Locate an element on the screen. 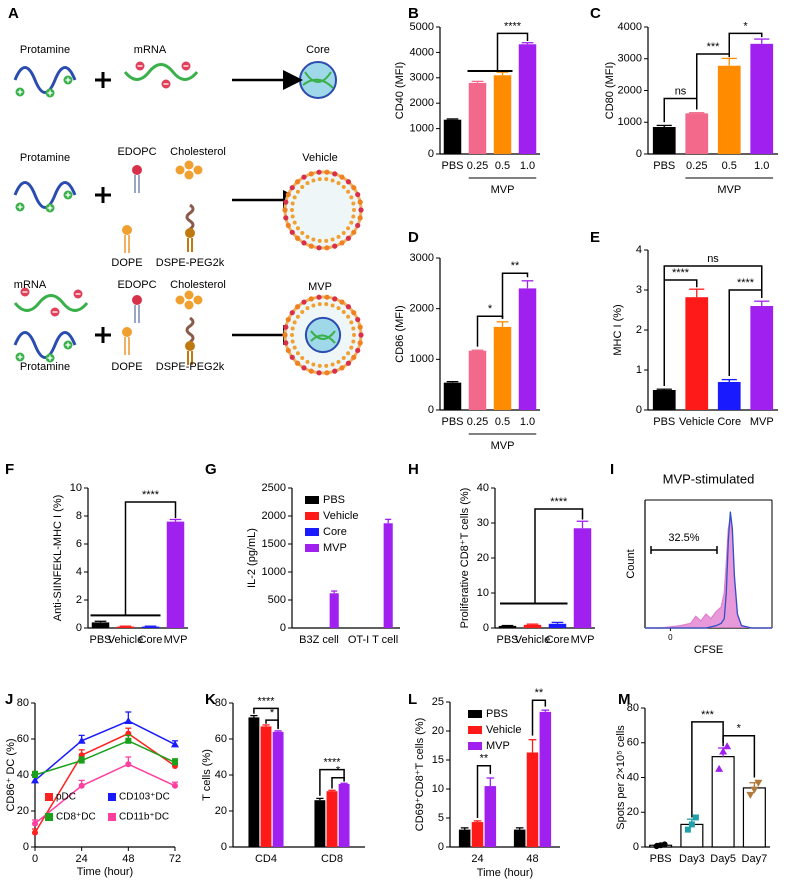 The width and height of the screenshot is (790, 884). x-tick-label: 48 is located at coordinates (128, 859).